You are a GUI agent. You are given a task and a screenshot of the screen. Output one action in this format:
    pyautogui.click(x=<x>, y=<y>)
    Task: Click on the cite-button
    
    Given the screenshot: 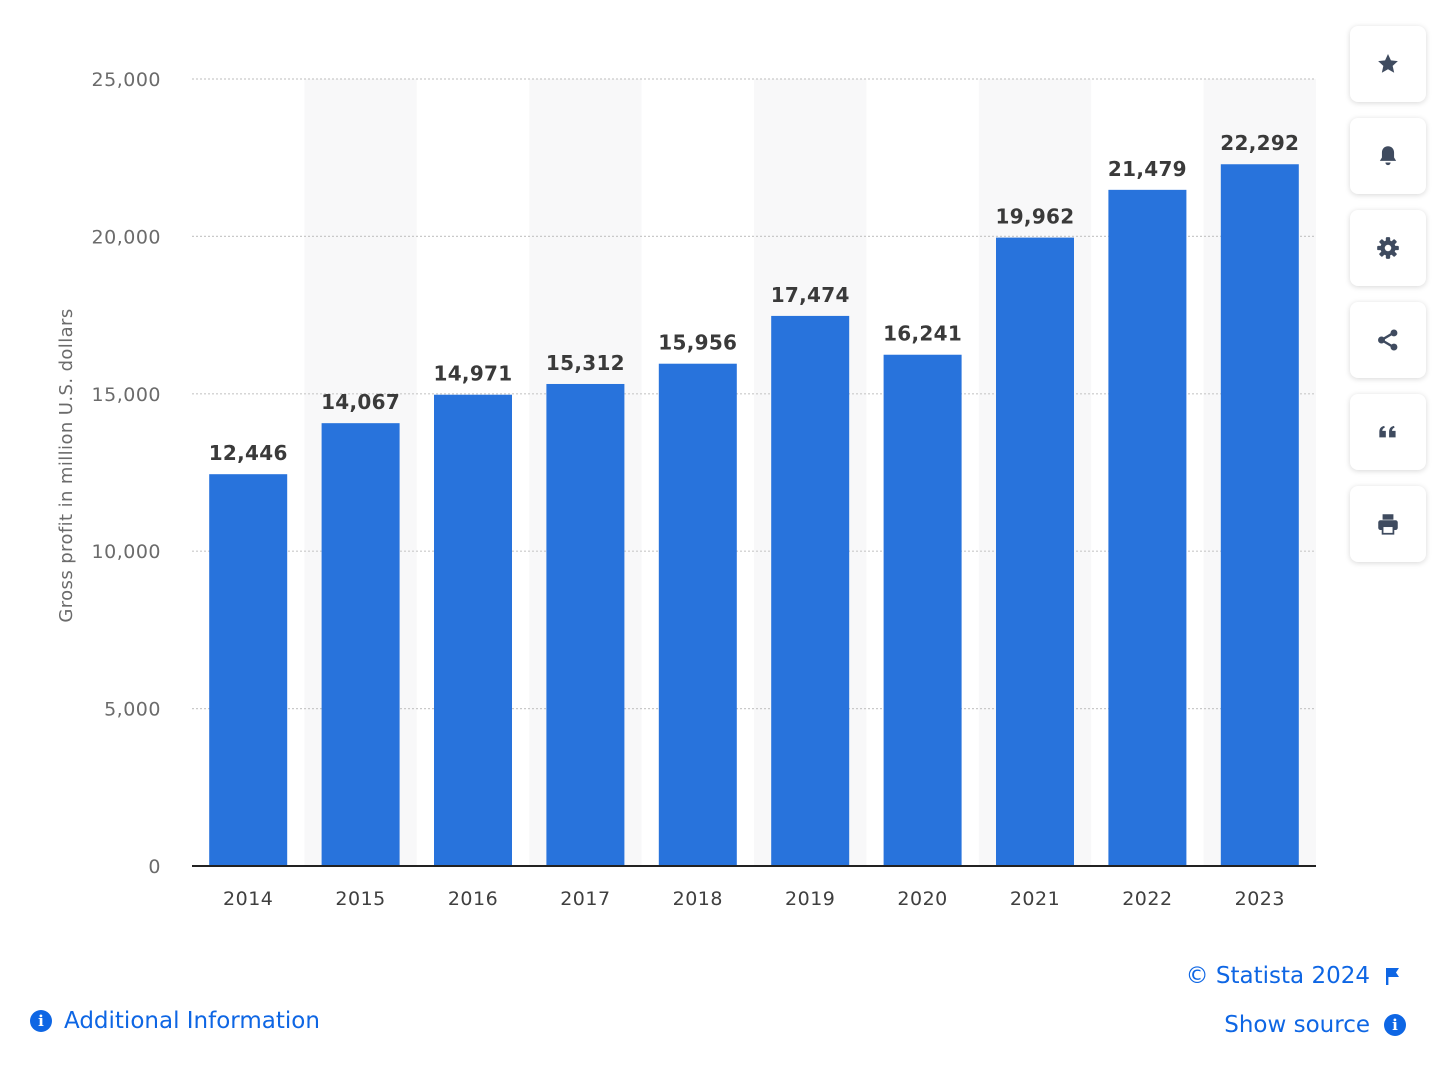 What is the action you would take?
    pyautogui.click(x=1388, y=432)
    